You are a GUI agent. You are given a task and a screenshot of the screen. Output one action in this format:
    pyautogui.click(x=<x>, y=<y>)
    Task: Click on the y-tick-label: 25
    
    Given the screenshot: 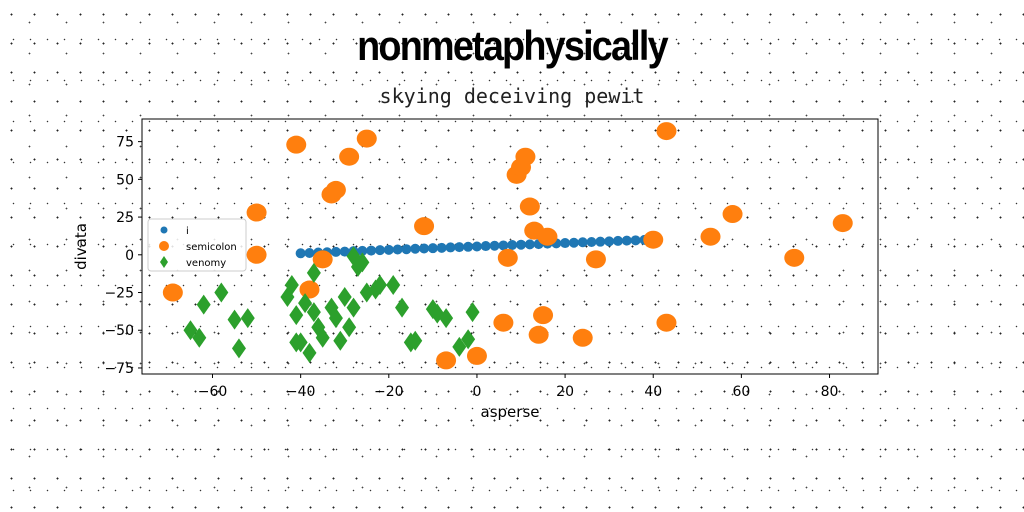 What is the action you would take?
    pyautogui.click(x=125, y=218)
    